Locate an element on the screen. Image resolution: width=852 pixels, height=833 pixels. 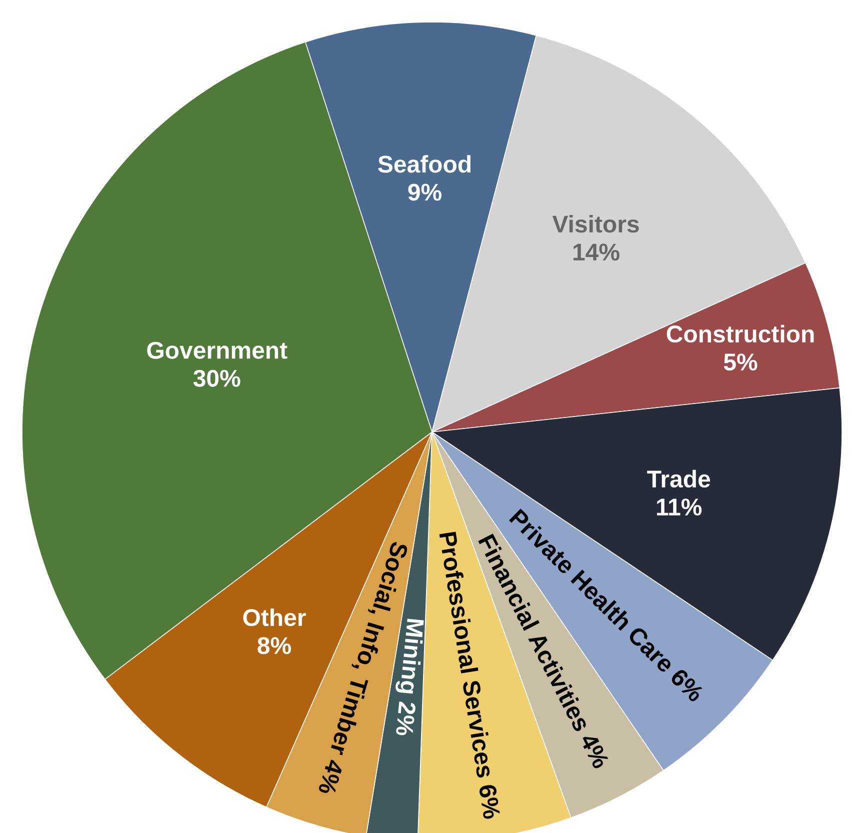
slice-label: Construction is located at coordinates (740, 333).